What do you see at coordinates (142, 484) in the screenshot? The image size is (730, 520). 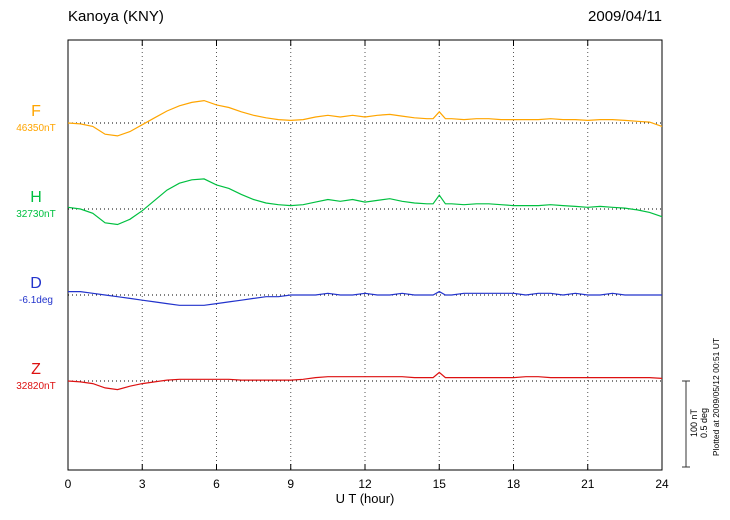 I see `x-tick-label: 3` at bounding box center [142, 484].